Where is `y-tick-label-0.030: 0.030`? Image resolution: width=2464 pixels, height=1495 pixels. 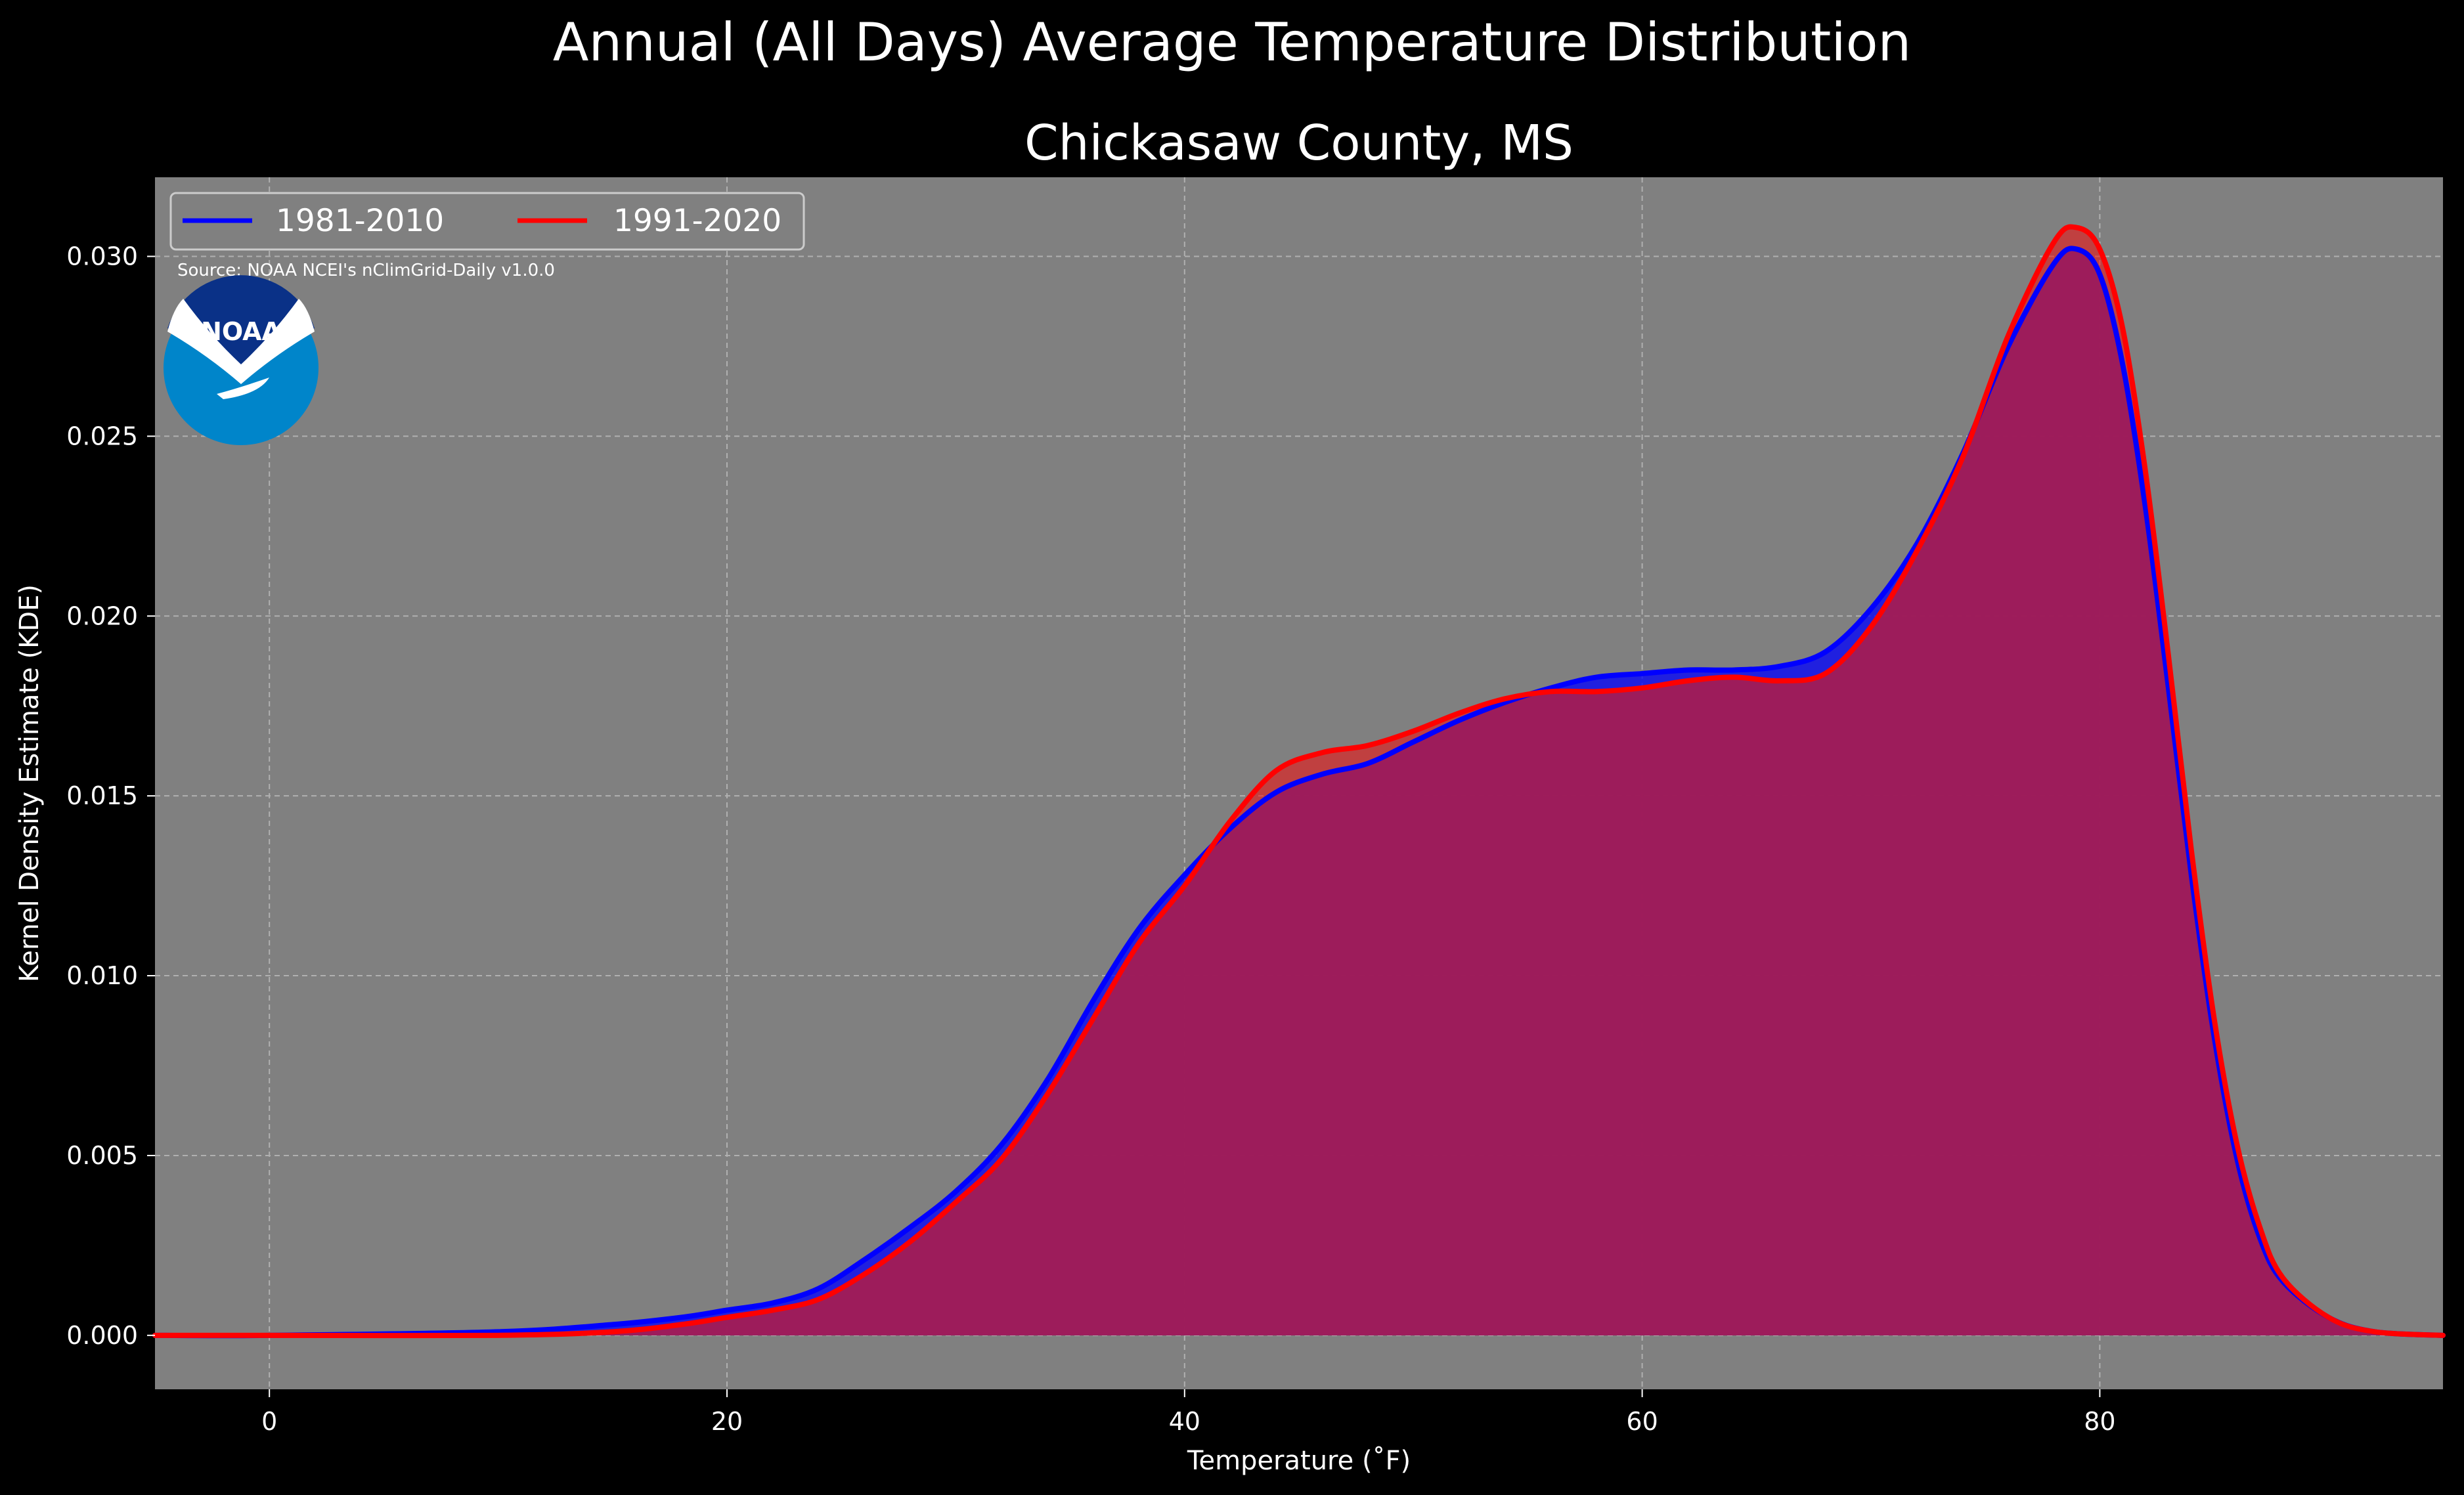 y-tick-label-0.030: 0.030 is located at coordinates (102, 256).